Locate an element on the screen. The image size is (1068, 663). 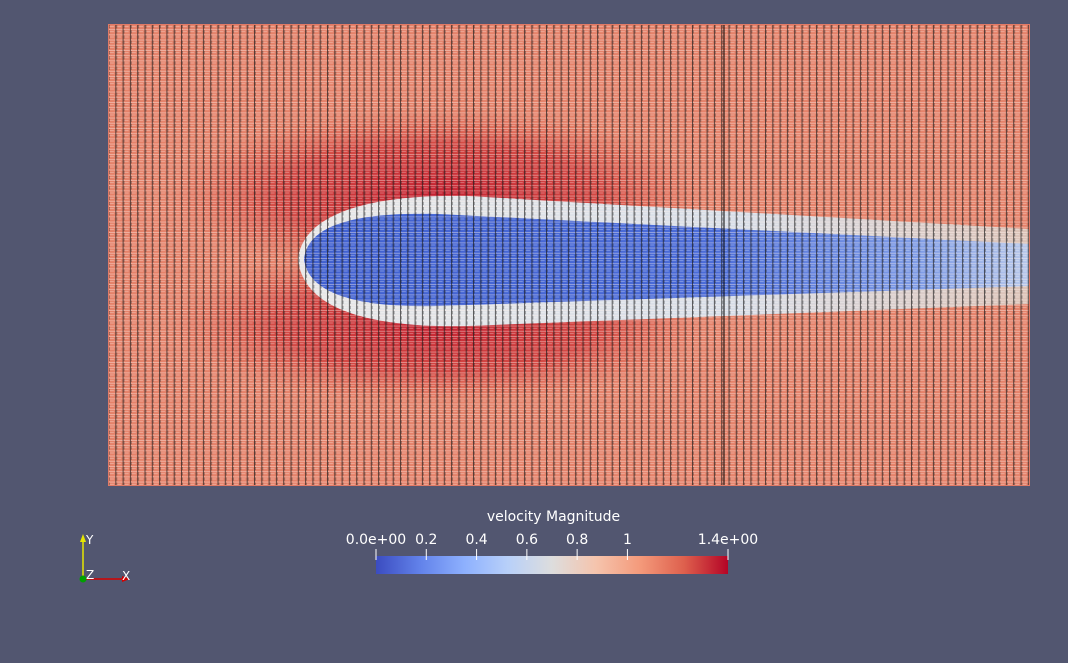
scalar-bar-tick-label: 0.4 is located at coordinates (476, 540).